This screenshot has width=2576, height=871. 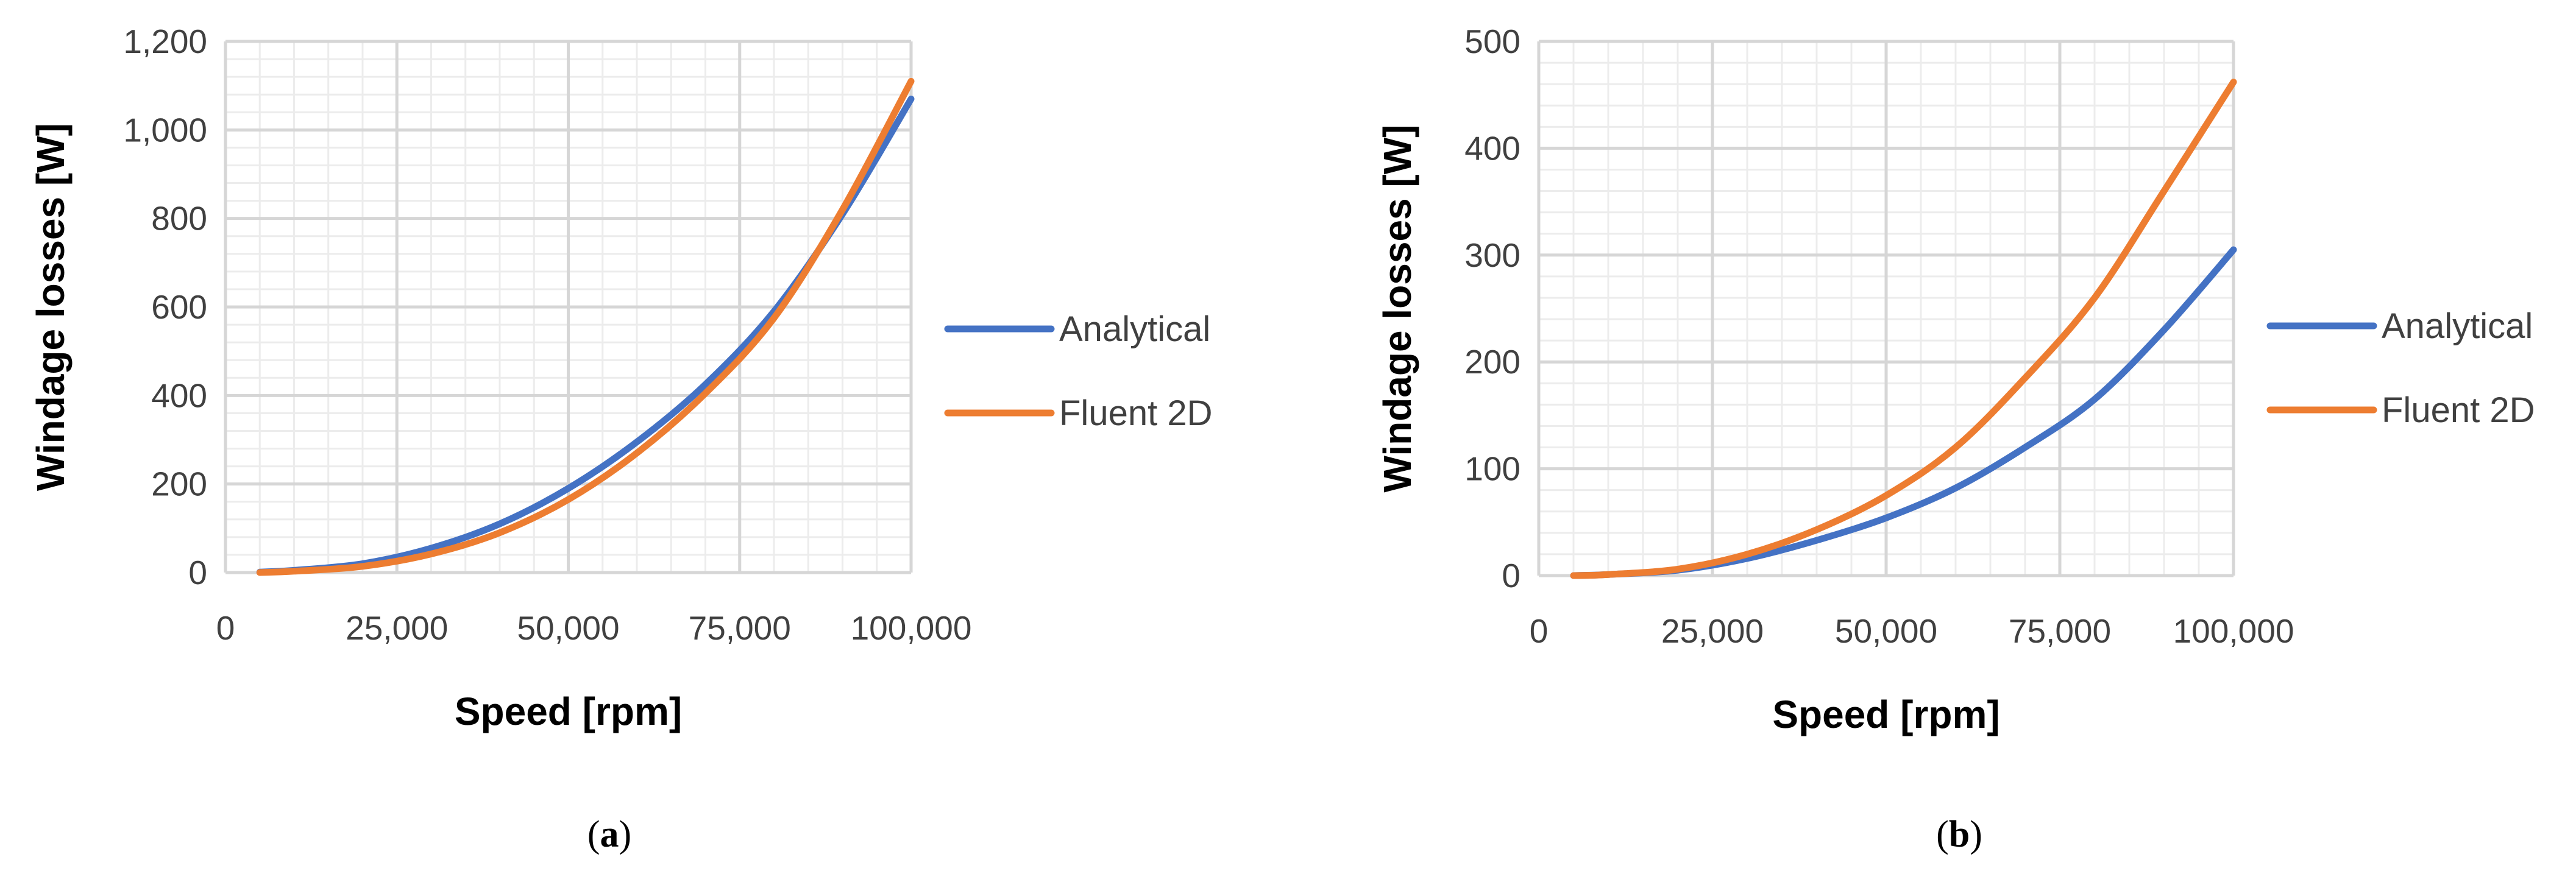 I want to click on y-tick-label: 100, so click(x=1492, y=469).